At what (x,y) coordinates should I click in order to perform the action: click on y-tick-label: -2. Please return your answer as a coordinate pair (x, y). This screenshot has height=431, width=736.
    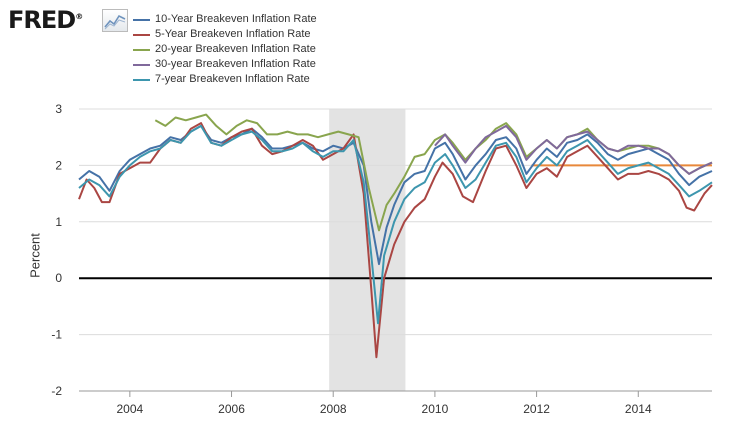
    Looking at the image, I should click on (56, 391).